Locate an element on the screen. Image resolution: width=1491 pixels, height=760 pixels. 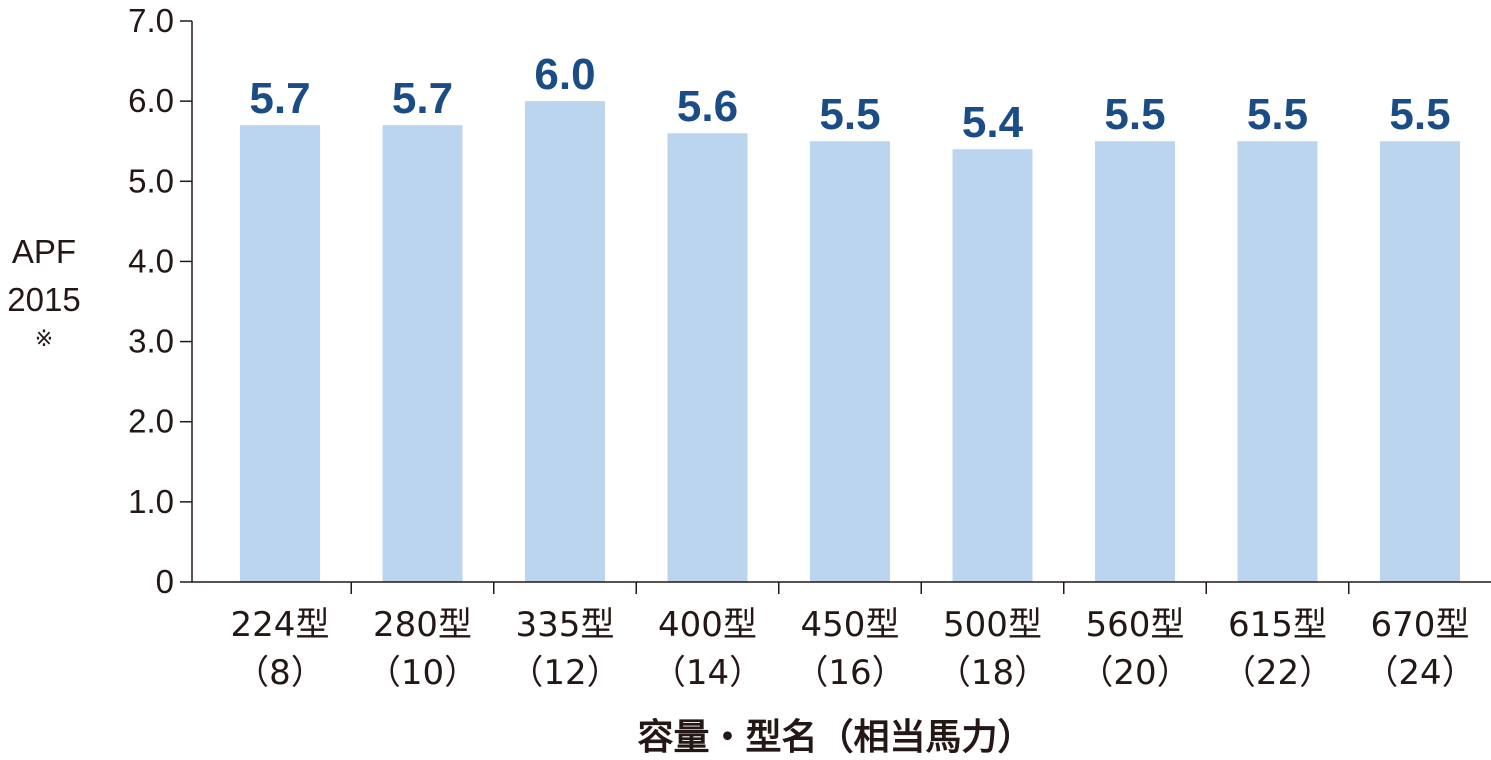
y-axis-label-note-mark: ※ is located at coordinates (44, 338).